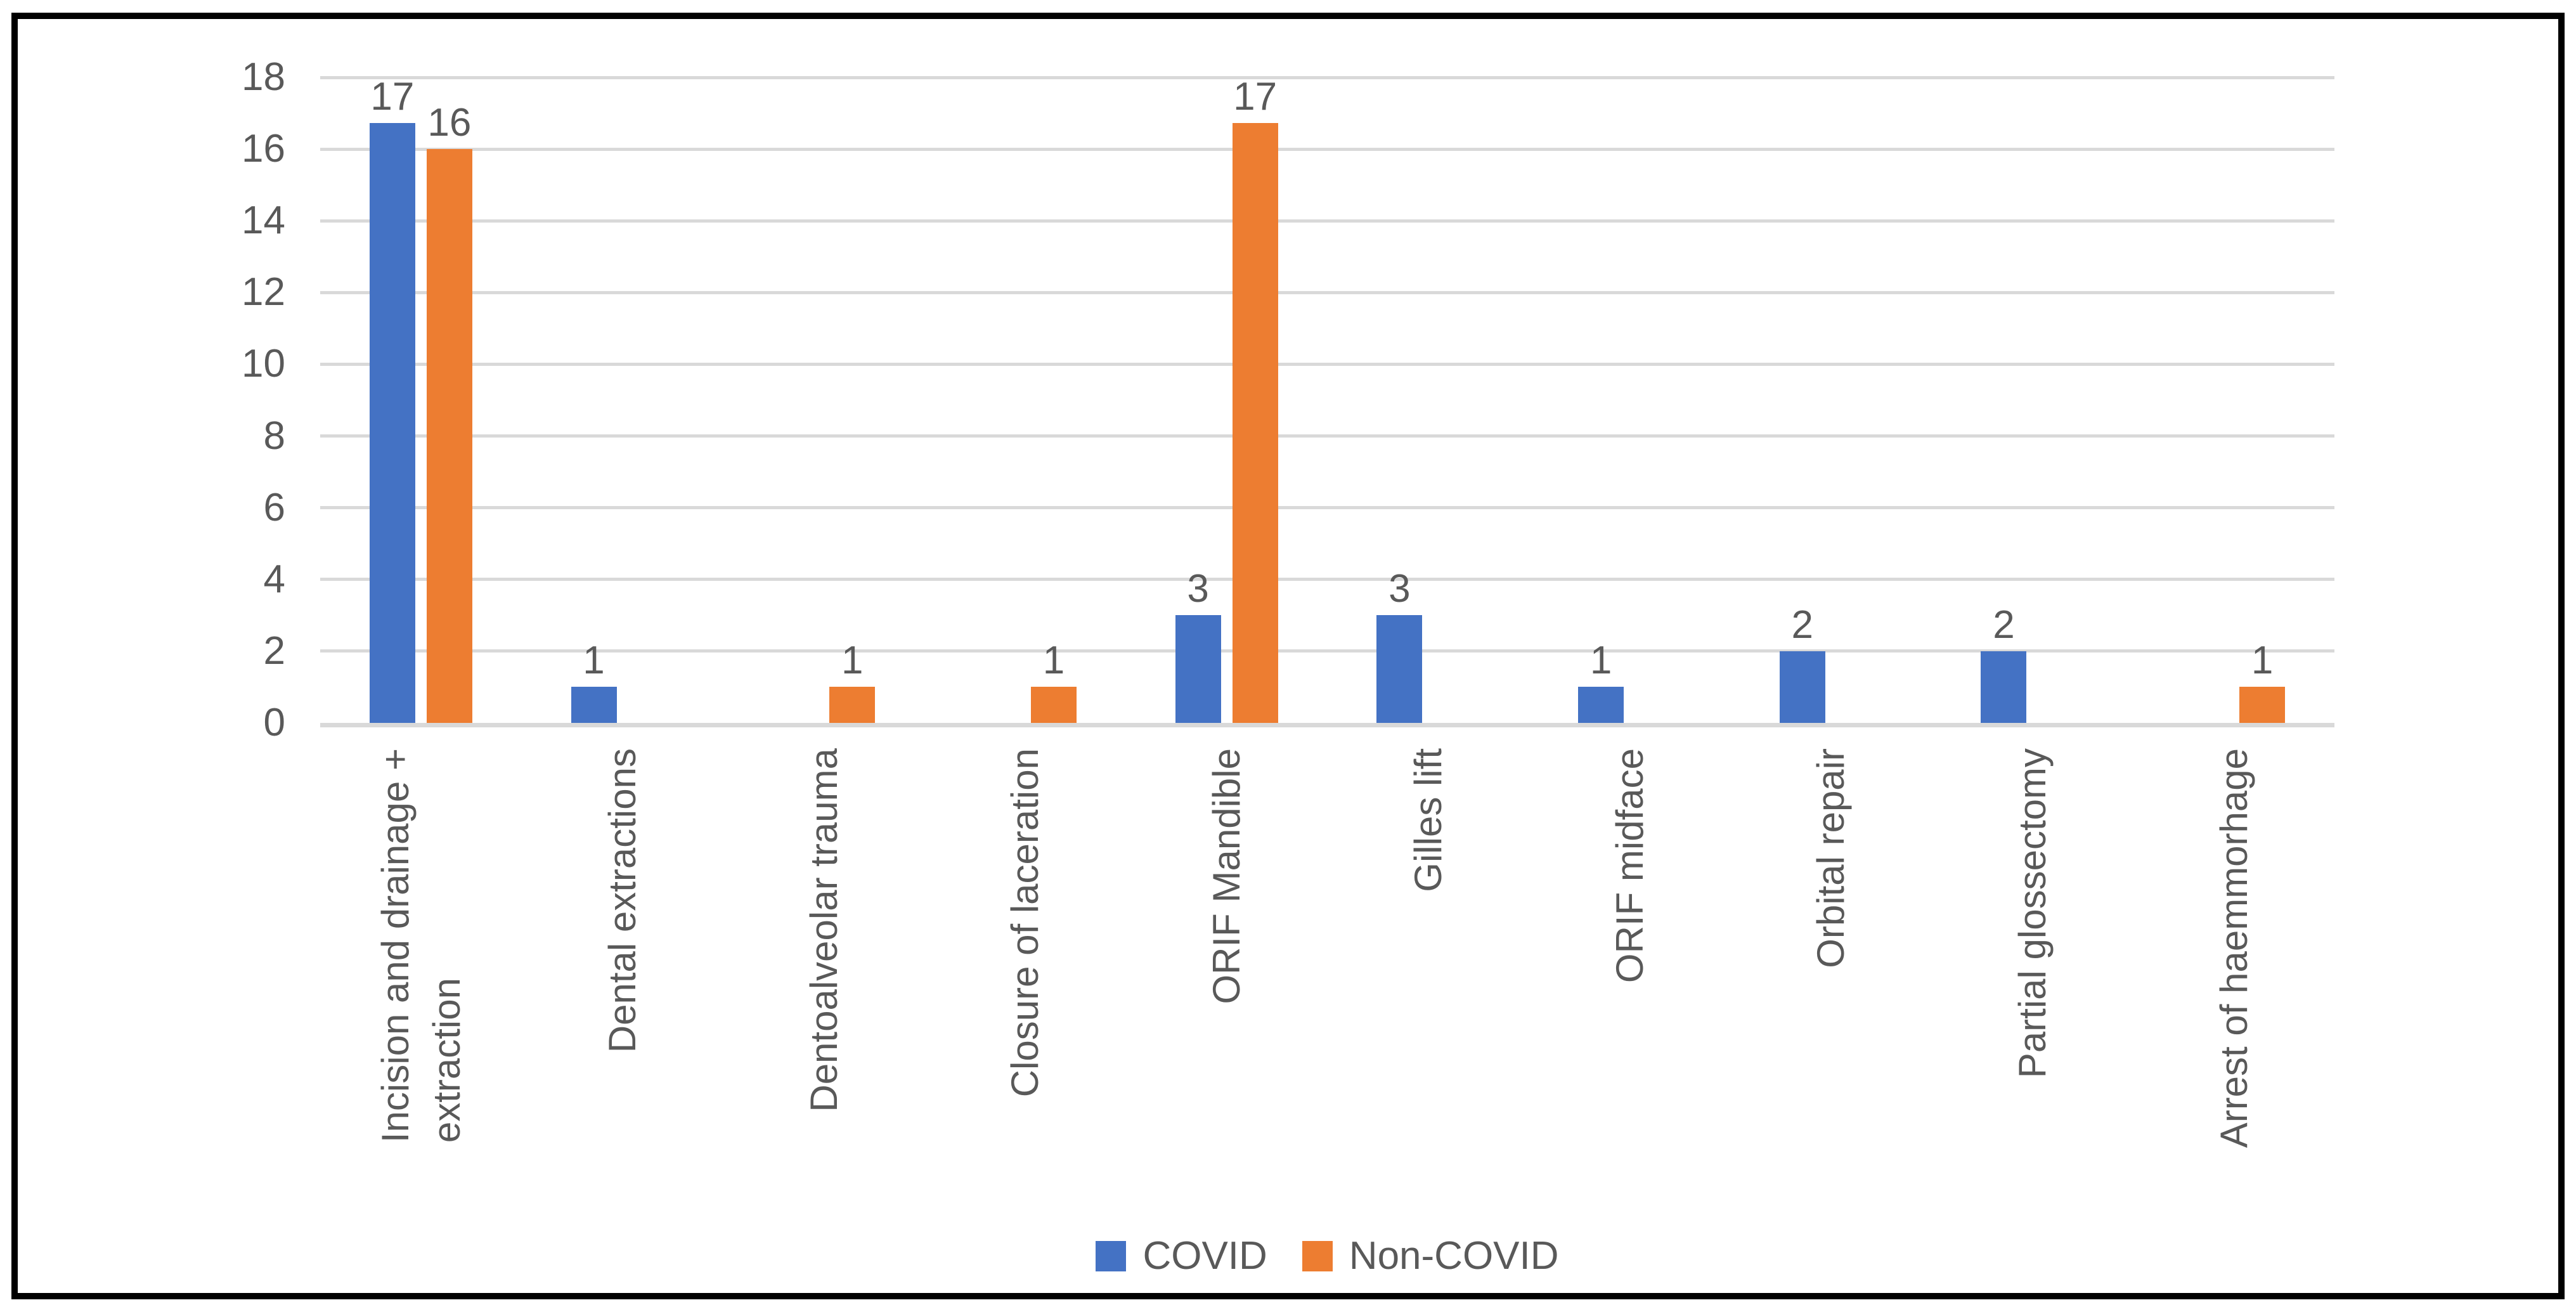 The width and height of the screenshot is (2576, 1312). I want to click on y-axis: 0 2 4 6 8 10 12 14 16 18, so click(151, 399).